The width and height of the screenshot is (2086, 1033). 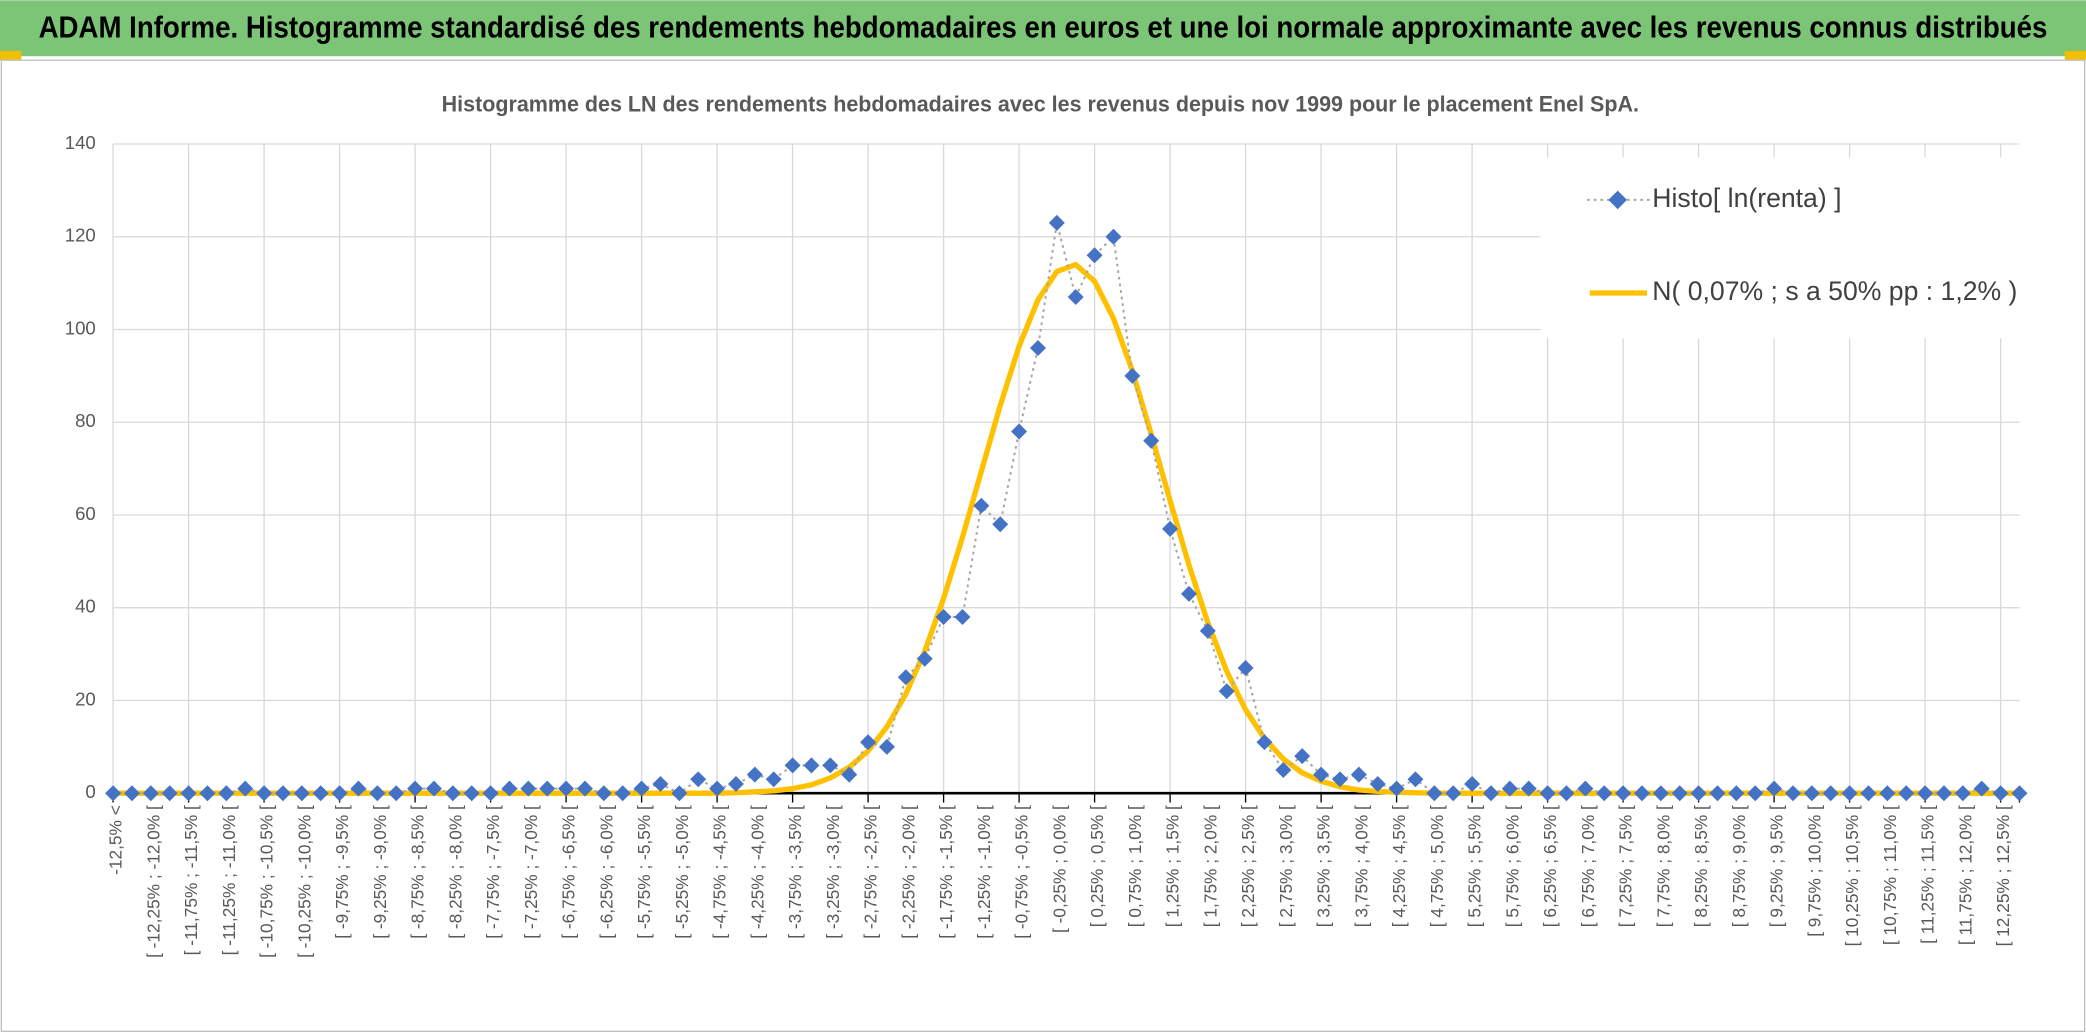 What do you see at coordinates (1135, 866) in the screenshot?
I see `x-tick-label: [ 0,75% ; 1,0% [` at bounding box center [1135, 866].